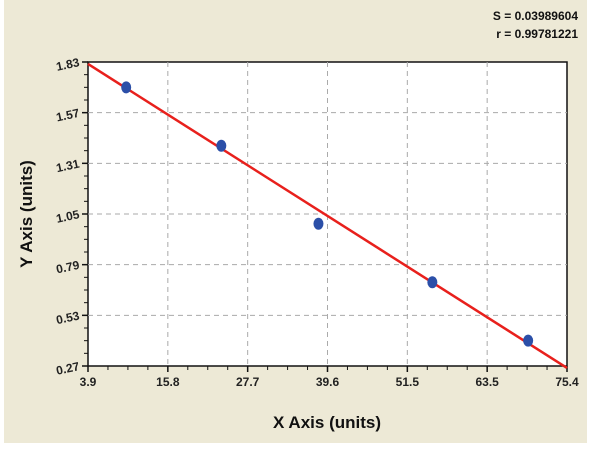 The height and width of the screenshot is (453, 600). What do you see at coordinates (328, 382) in the screenshot?
I see `x-tick-label: 39.6` at bounding box center [328, 382].